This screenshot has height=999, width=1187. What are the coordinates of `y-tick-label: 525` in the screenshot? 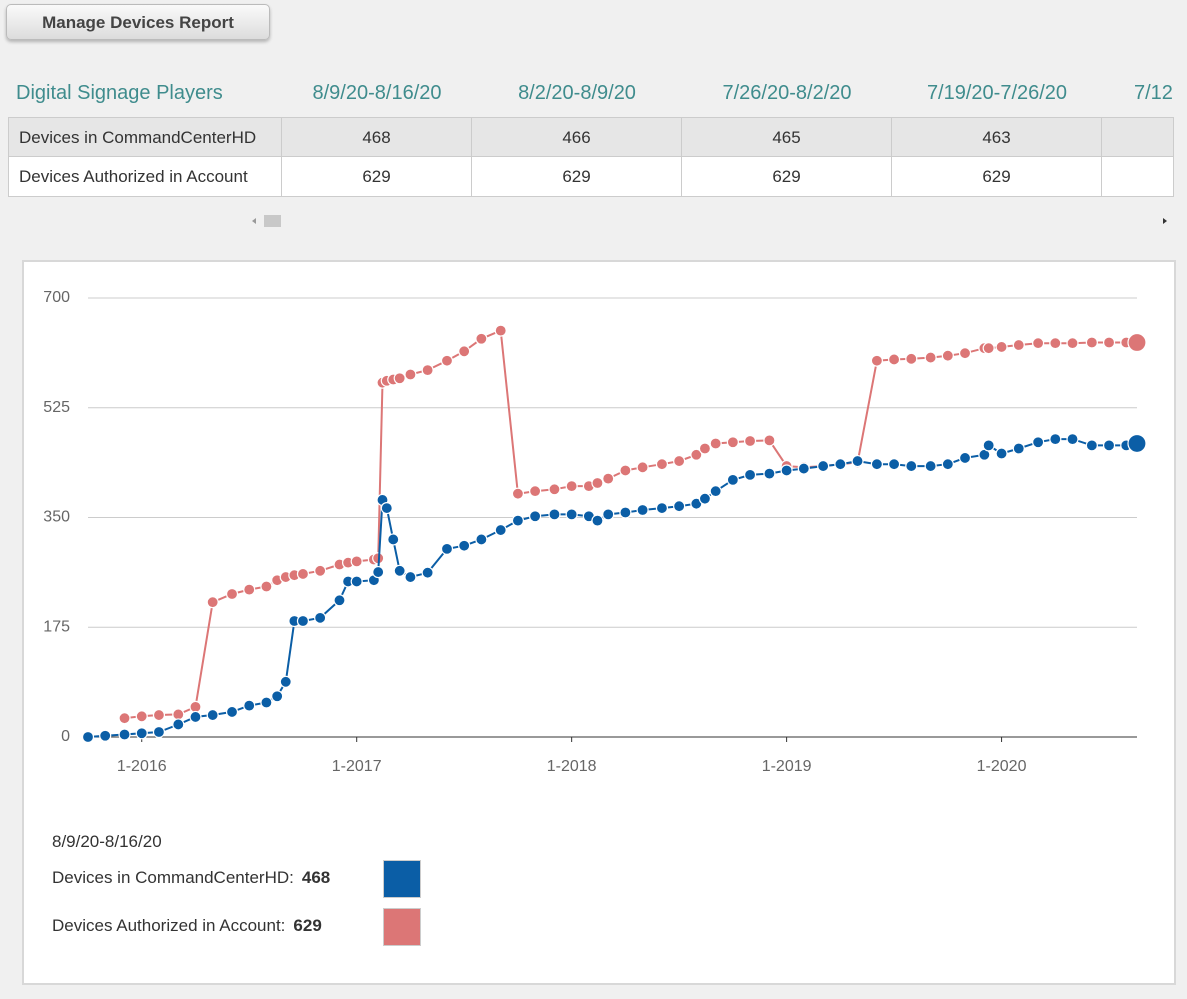 It's located at (56, 407).